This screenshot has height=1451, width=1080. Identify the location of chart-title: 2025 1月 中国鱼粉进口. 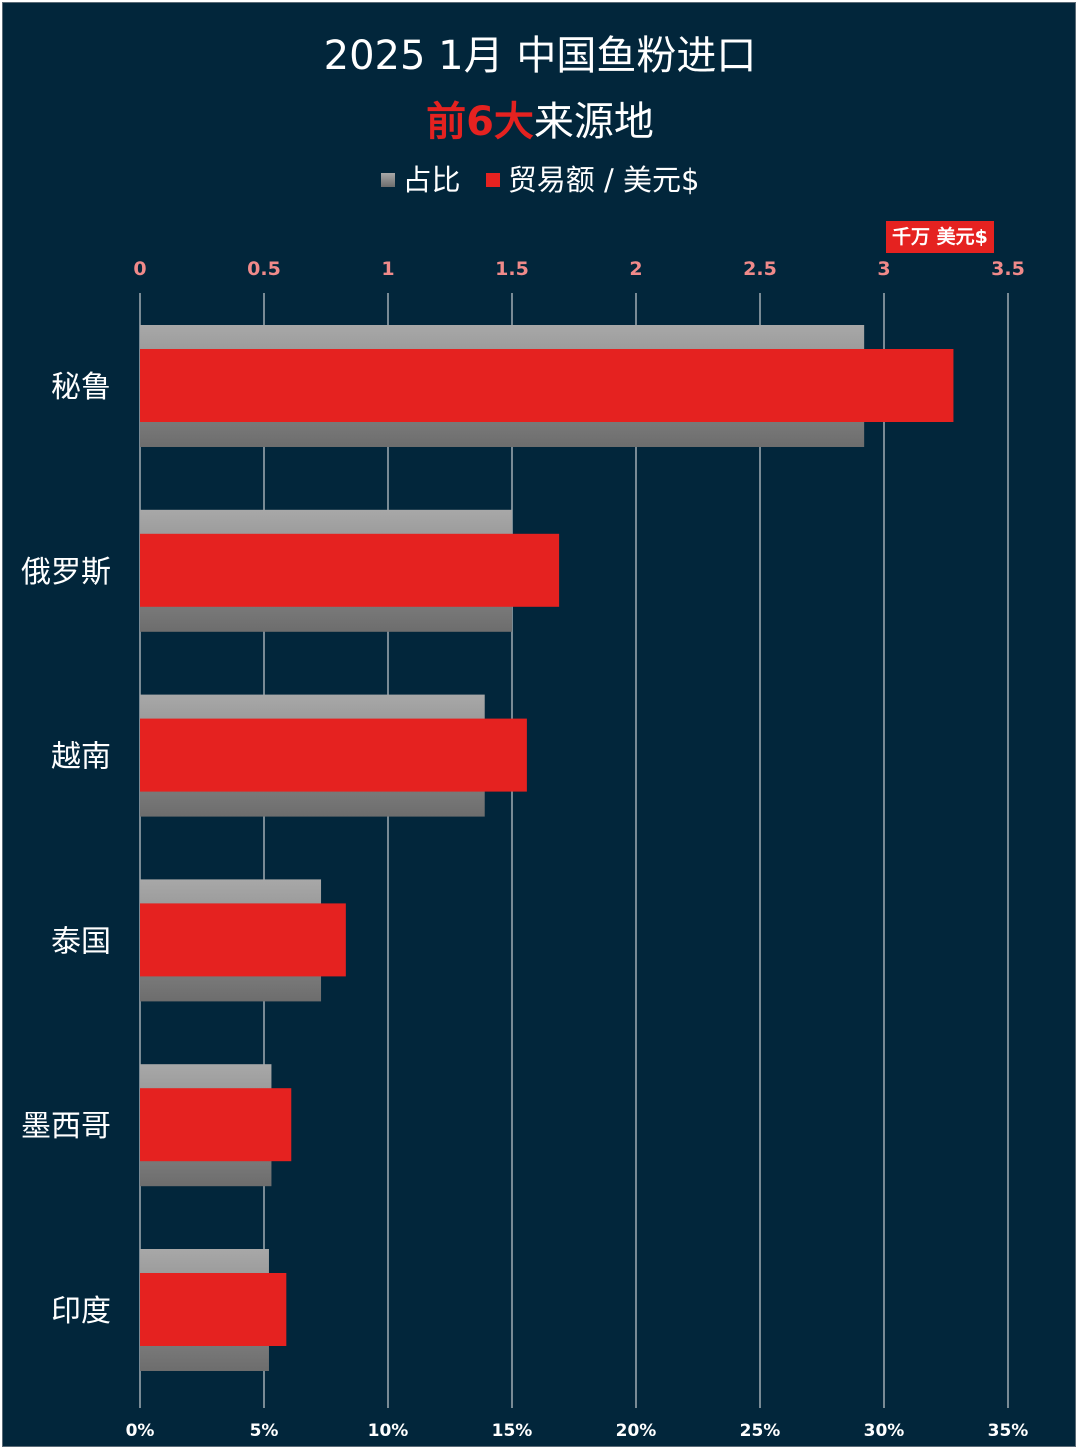
(540, 56).